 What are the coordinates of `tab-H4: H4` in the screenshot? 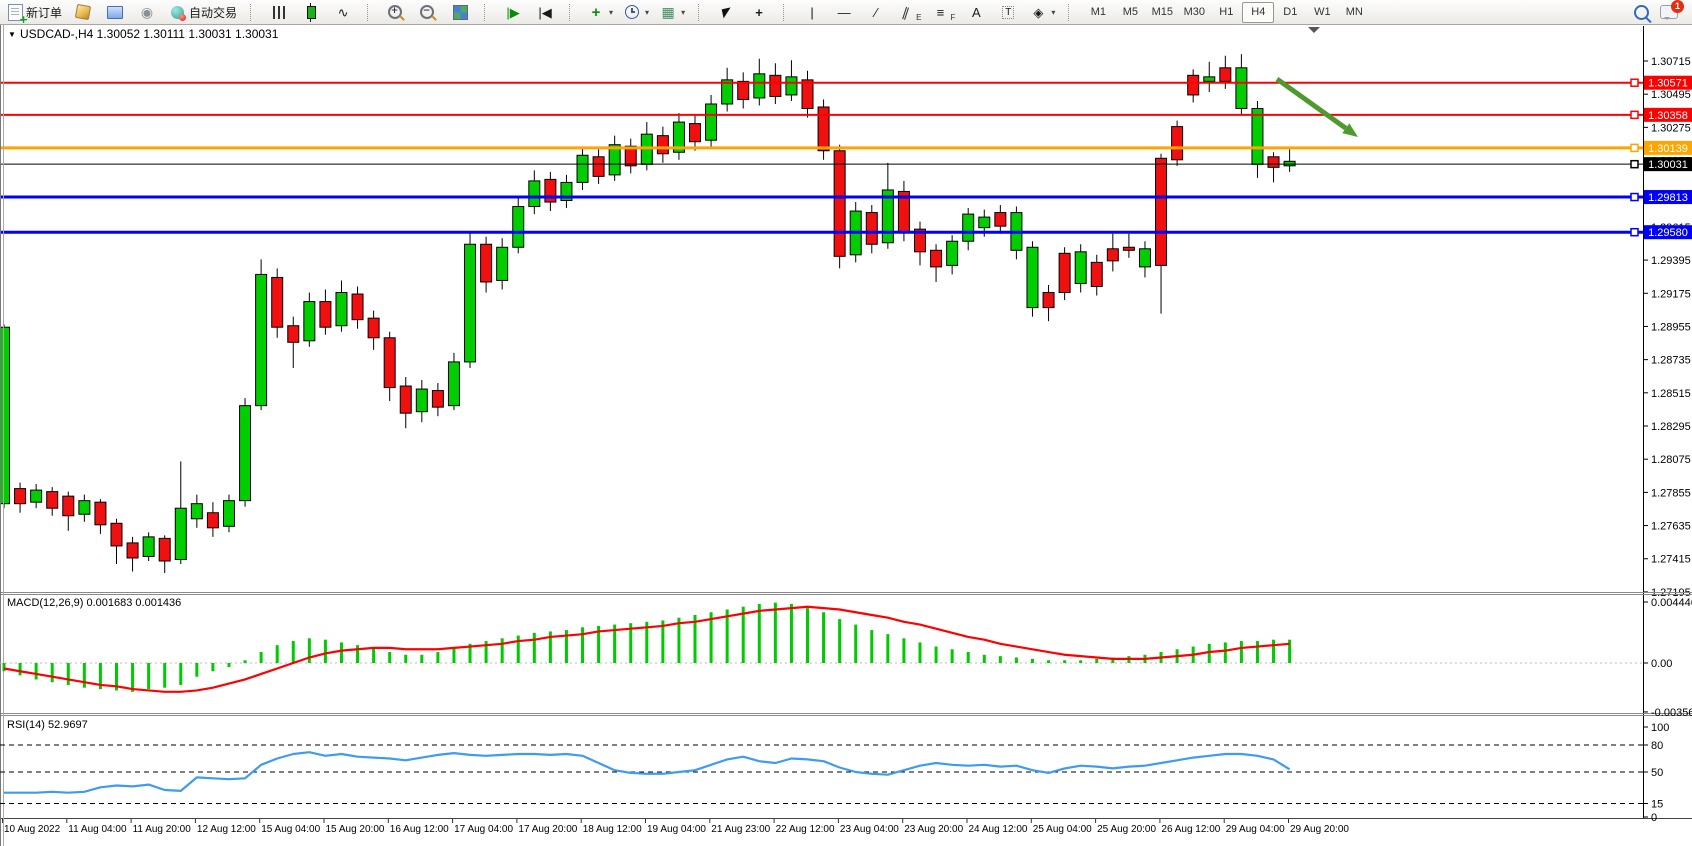 It's located at (1258, 12).